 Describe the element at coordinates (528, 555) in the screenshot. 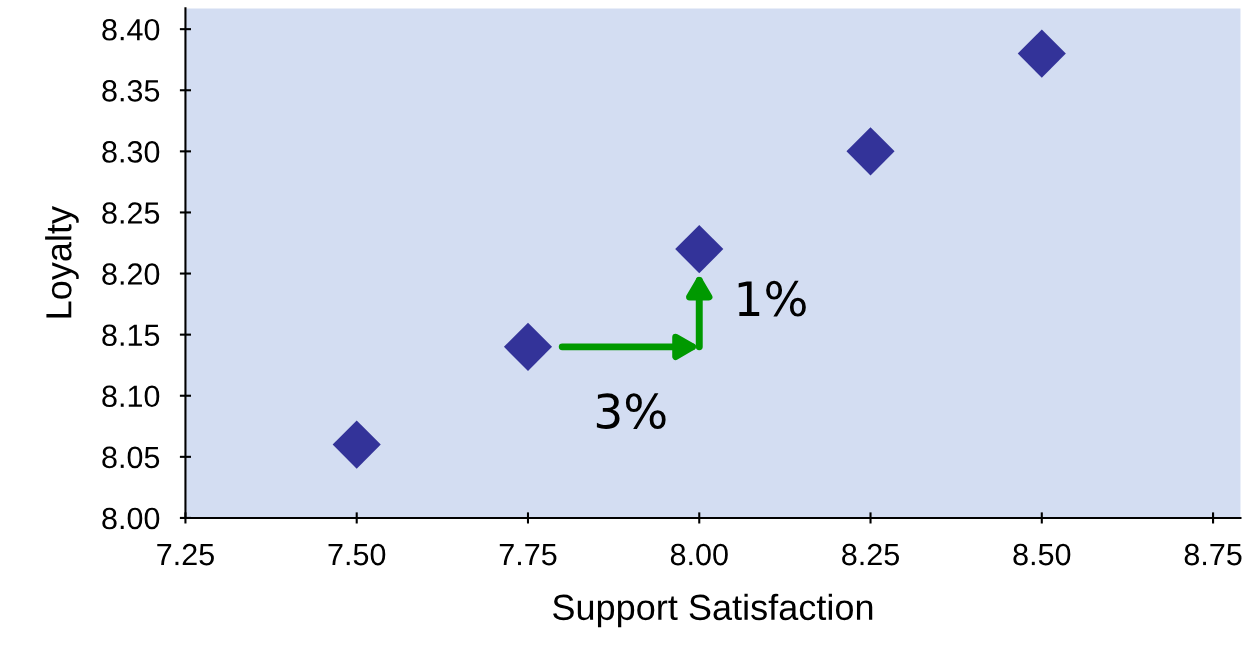

I see `x-tick-label: 7.75` at that location.